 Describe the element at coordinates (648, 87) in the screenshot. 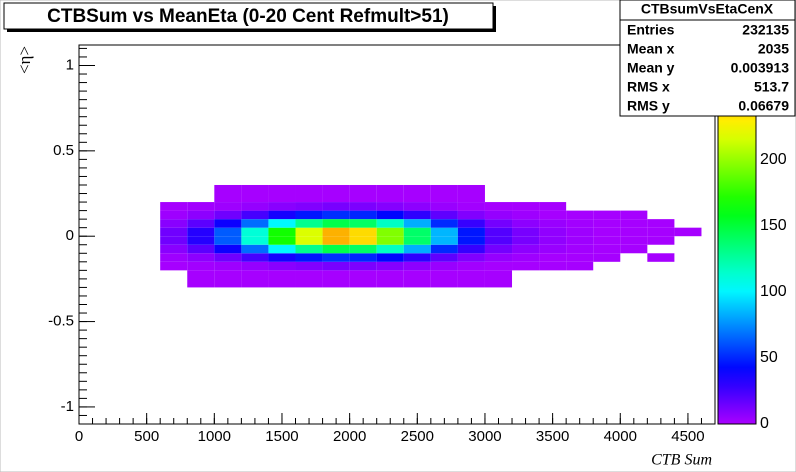

I see `stats-label: RMS x` at that location.